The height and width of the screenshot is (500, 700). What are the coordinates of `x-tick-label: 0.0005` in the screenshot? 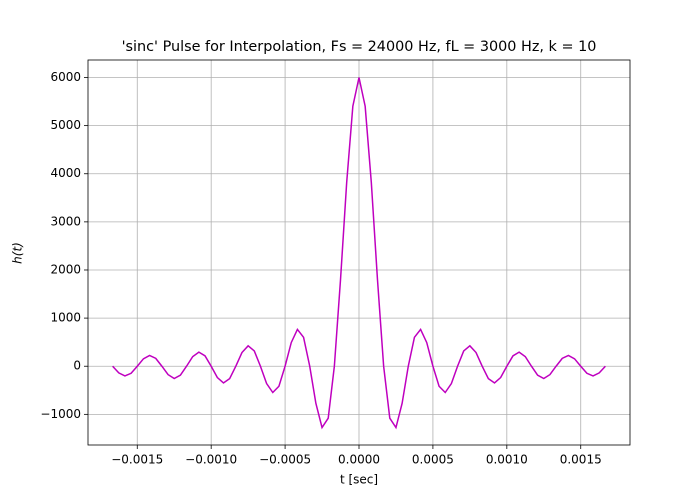 It's located at (433, 460).